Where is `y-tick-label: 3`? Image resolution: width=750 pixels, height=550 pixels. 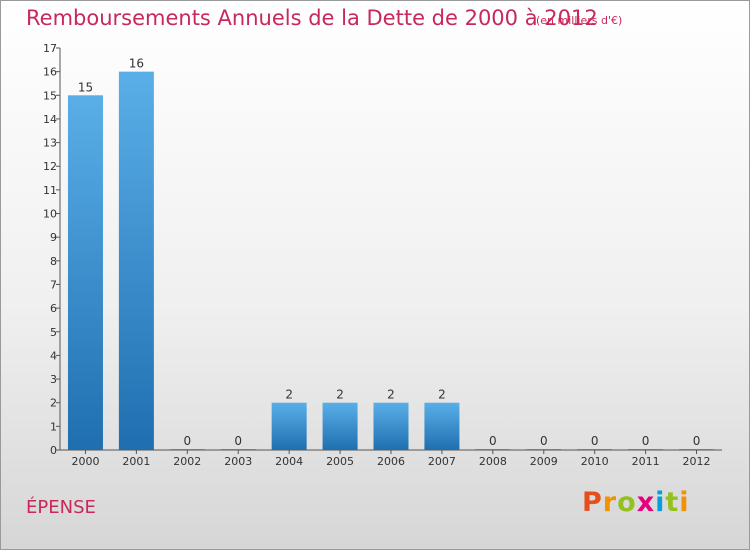
y-tick-label: 3 is located at coordinates (53, 379).